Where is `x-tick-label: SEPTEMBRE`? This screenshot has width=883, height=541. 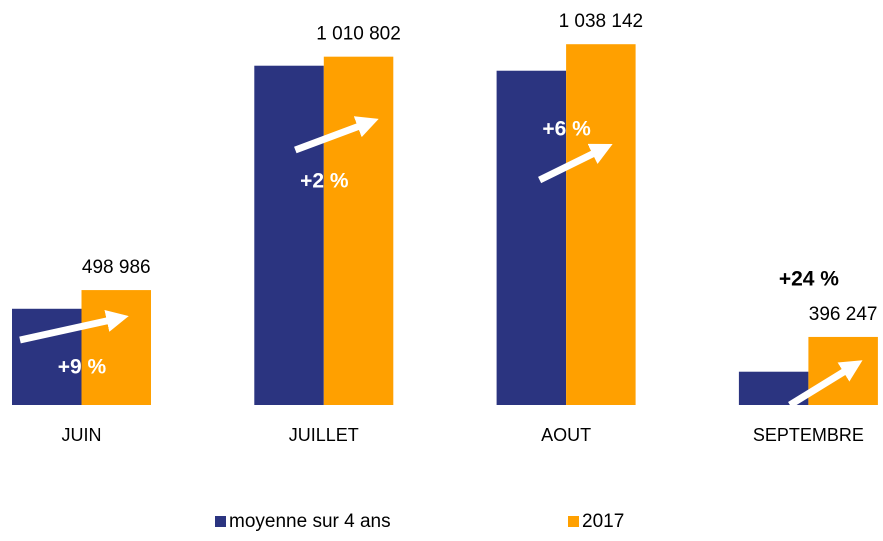 x-tick-label: SEPTEMBRE is located at coordinates (808, 435).